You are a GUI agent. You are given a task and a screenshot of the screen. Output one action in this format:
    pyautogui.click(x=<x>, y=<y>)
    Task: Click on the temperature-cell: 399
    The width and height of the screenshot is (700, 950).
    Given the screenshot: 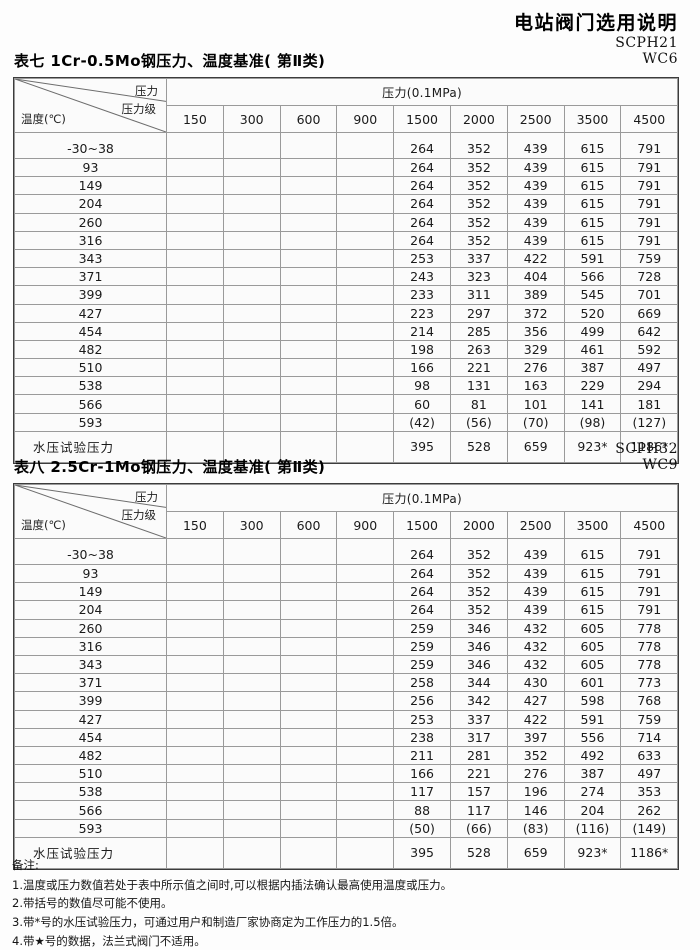 What is the action you would take?
    pyautogui.click(x=91, y=295)
    